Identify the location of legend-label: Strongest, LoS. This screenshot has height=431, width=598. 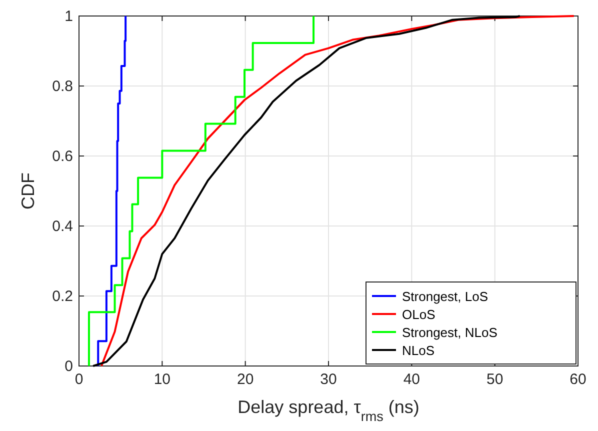
(445, 296).